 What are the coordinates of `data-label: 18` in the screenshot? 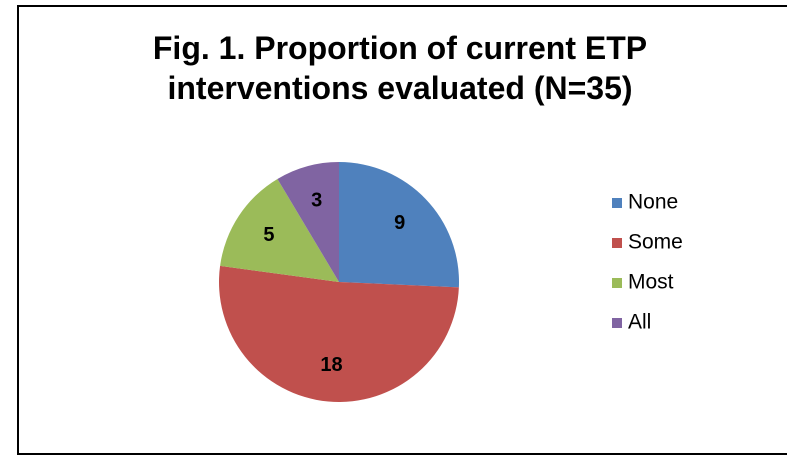 It's located at (331, 365).